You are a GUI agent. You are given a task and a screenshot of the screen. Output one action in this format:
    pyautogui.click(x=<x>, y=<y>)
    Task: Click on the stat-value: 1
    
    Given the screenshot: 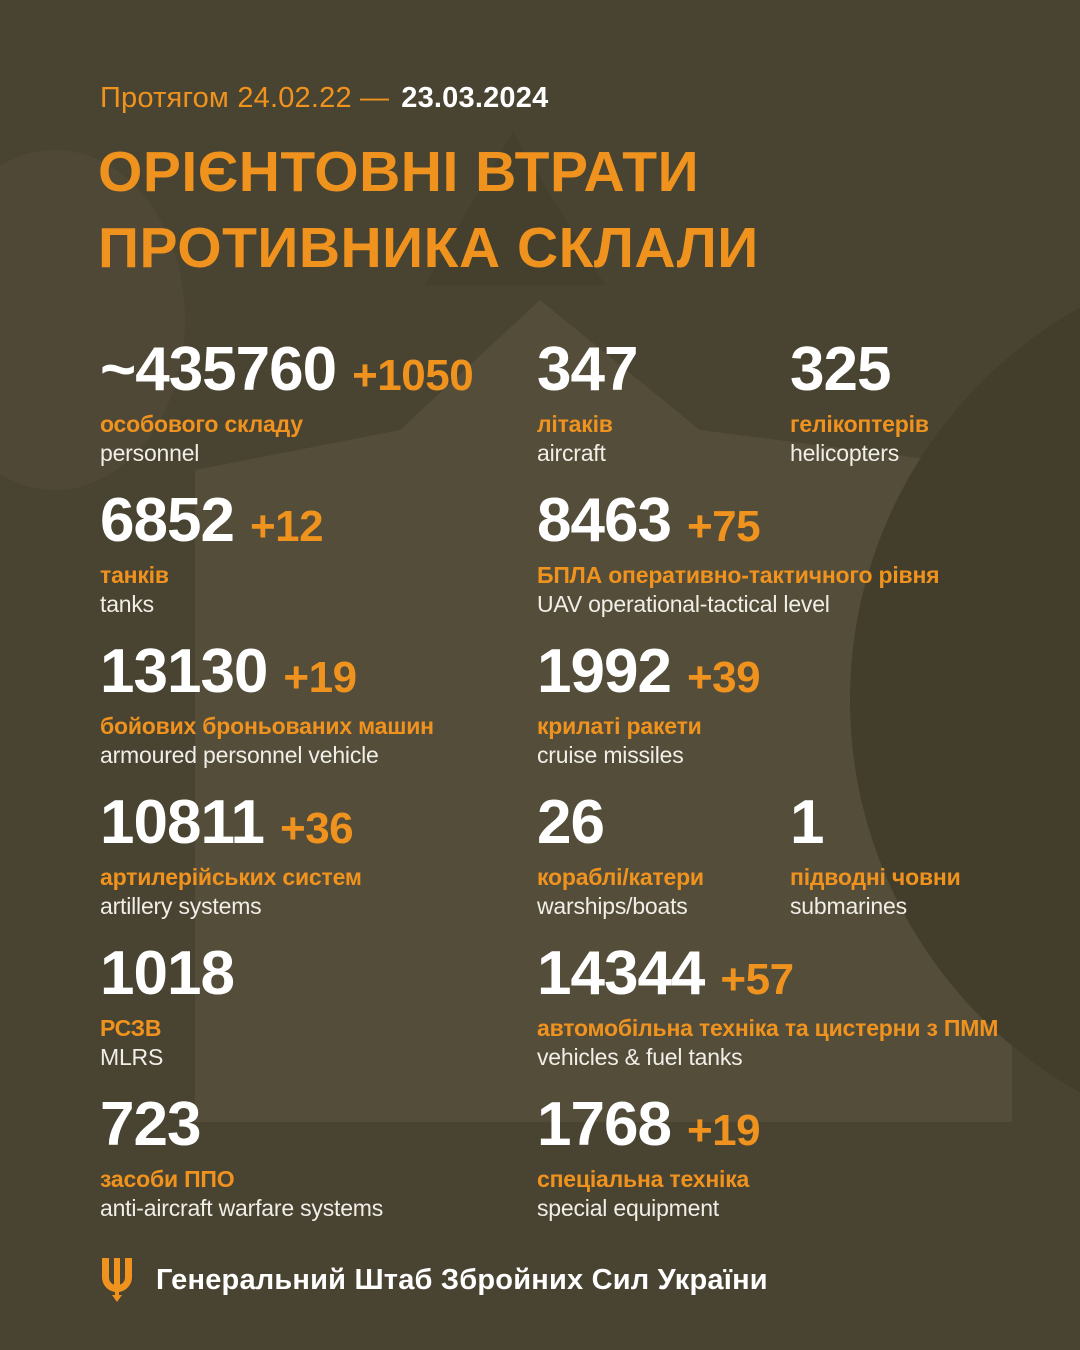 What is the action you would take?
    pyautogui.click(x=807, y=822)
    